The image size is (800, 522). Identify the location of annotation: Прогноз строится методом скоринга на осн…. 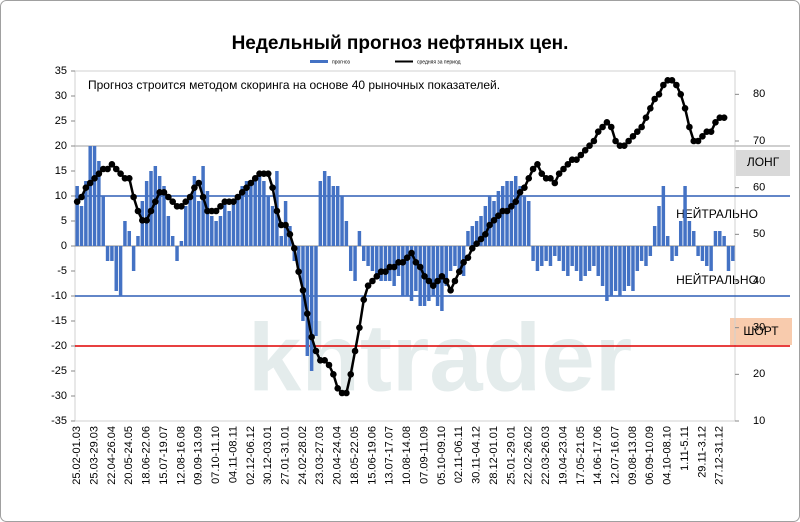
(294, 85).